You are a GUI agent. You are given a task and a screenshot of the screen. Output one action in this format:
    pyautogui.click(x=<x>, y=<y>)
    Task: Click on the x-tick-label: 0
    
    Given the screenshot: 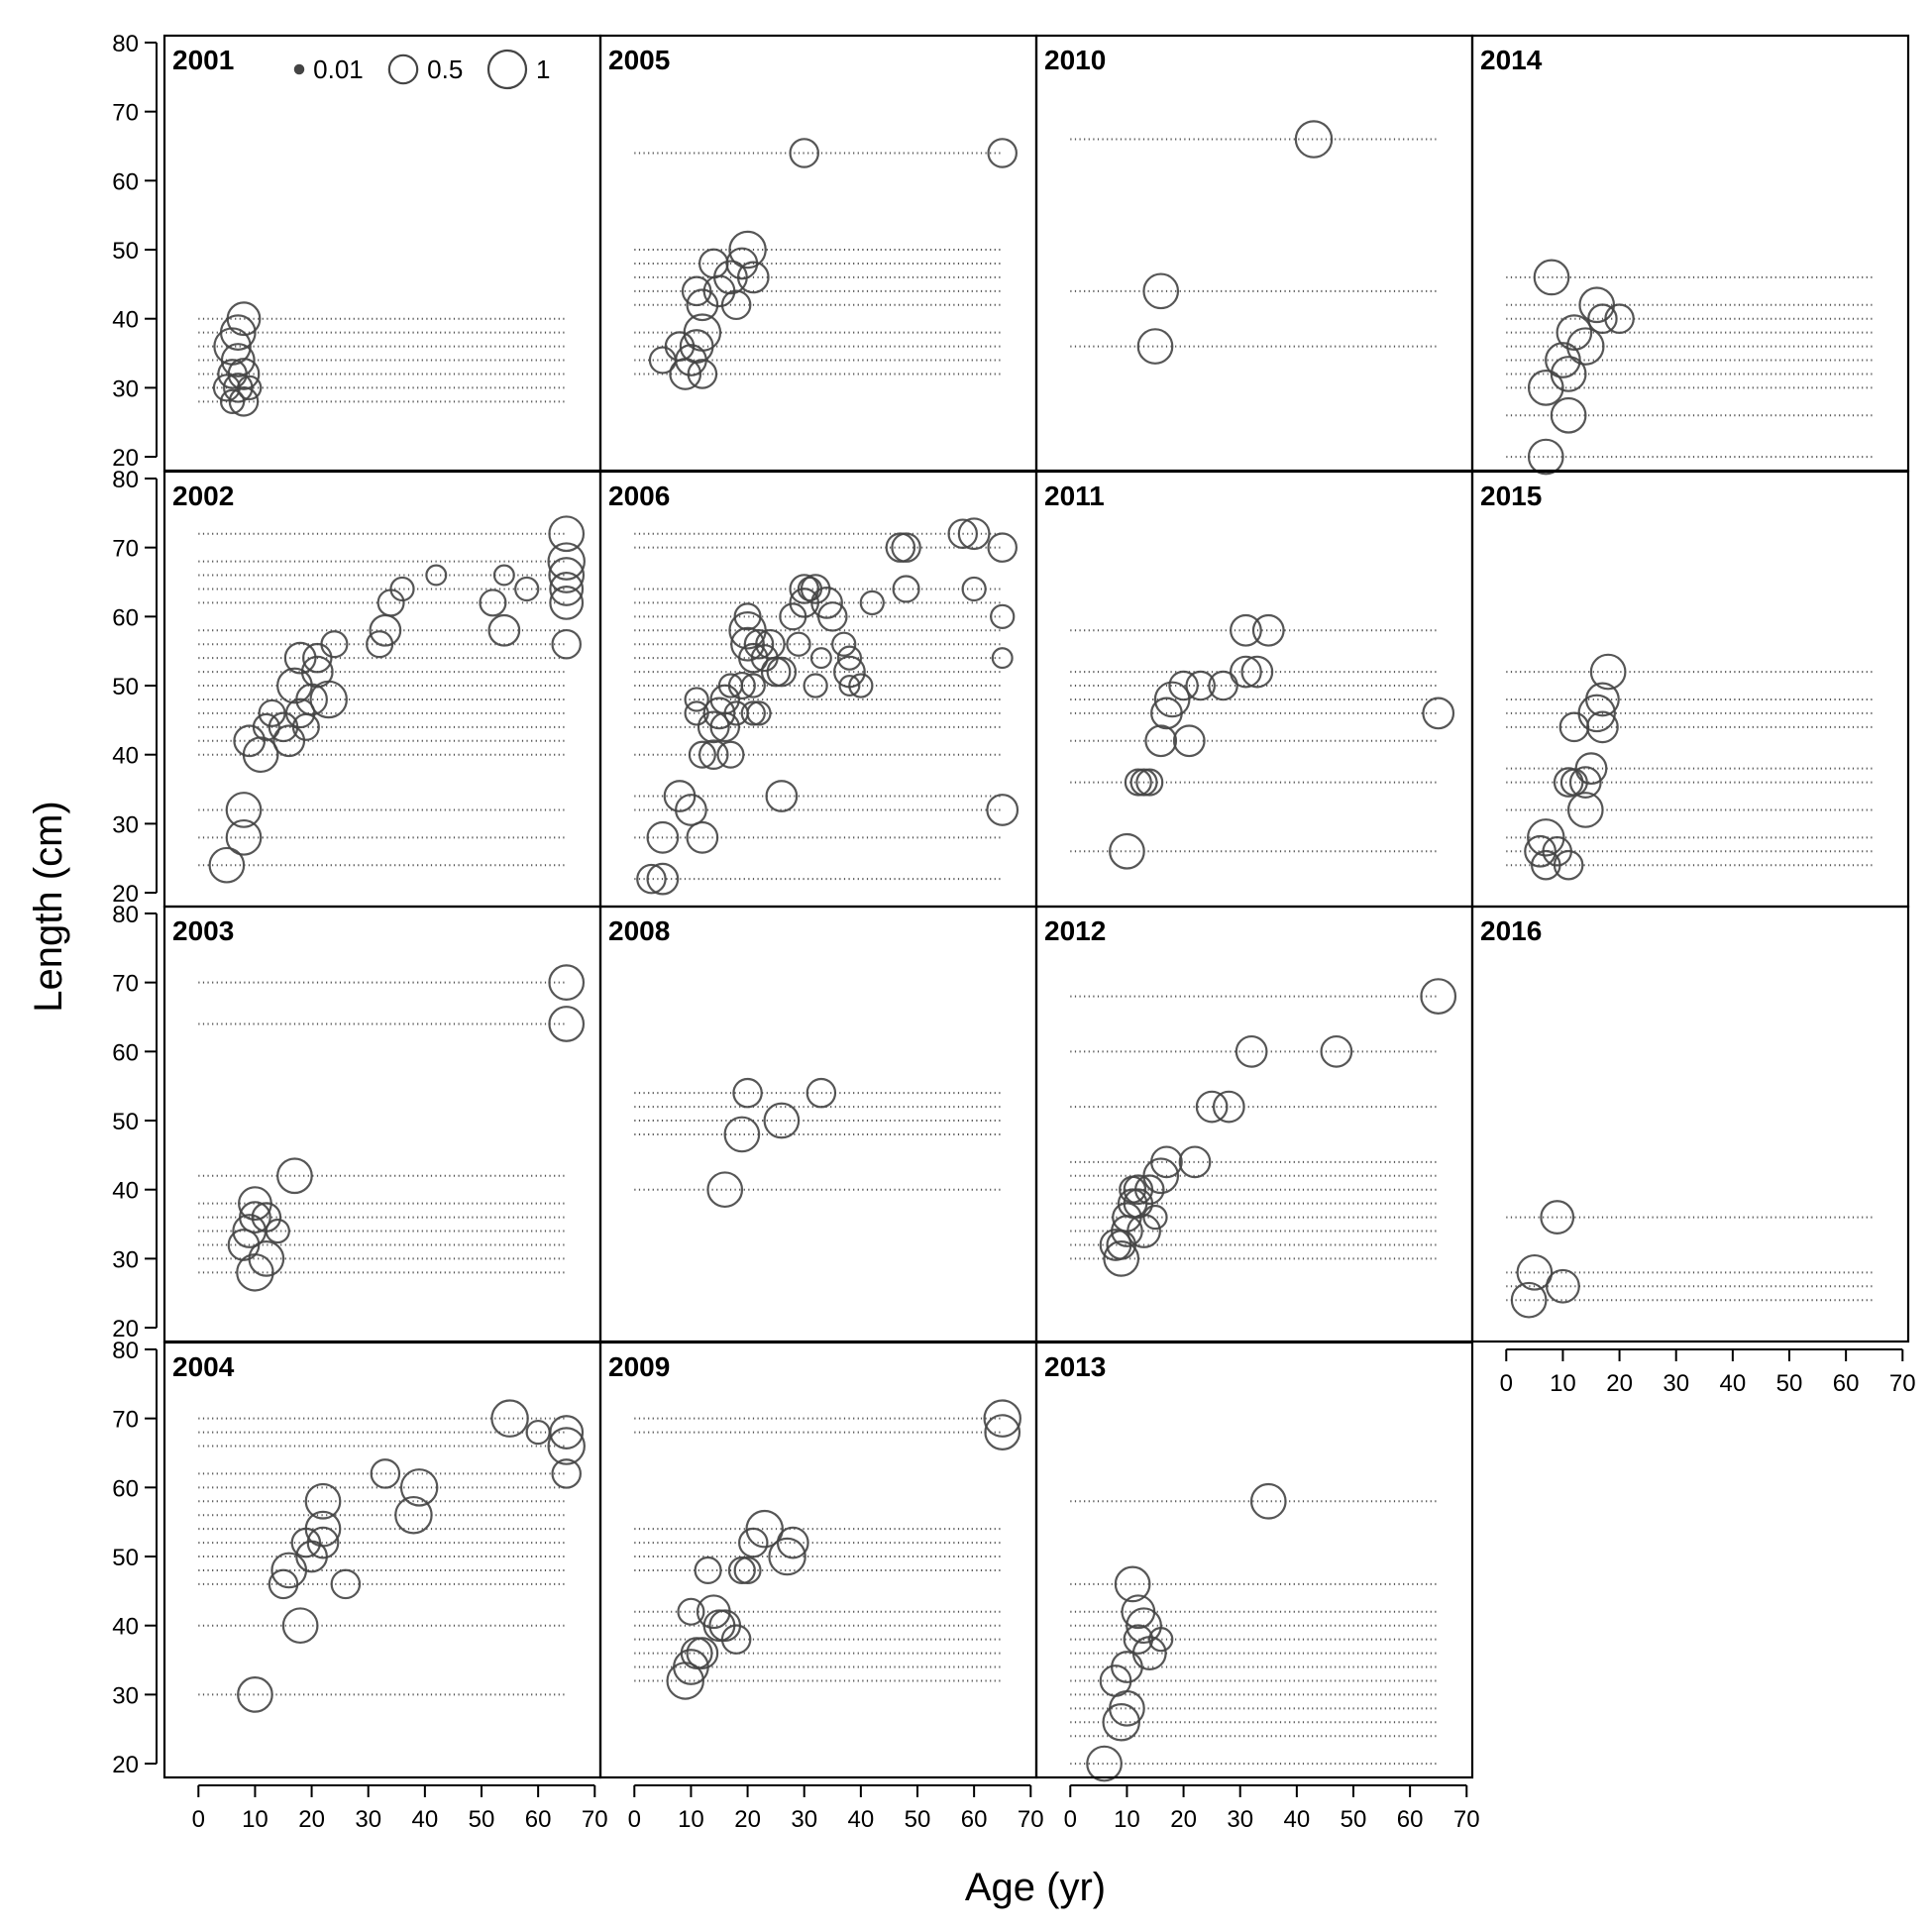 What is the action you would take?
    pyautogui.click(x=1070, y=1819)
    